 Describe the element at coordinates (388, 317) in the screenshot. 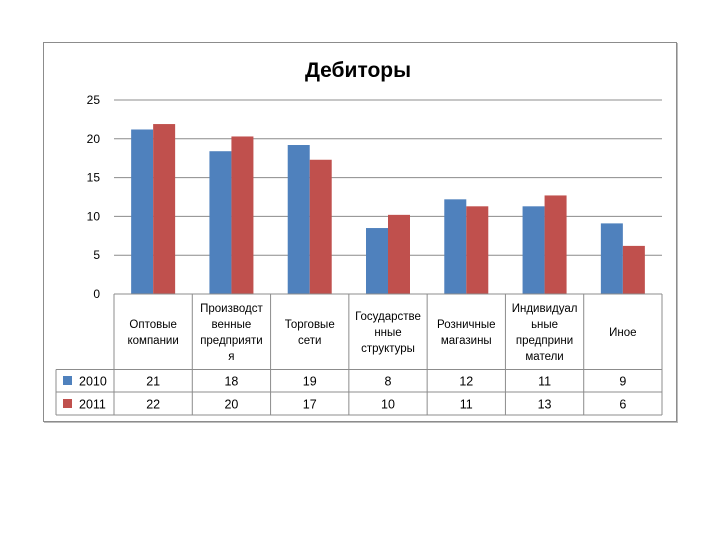

I see `category-label: Государстве` at that location.